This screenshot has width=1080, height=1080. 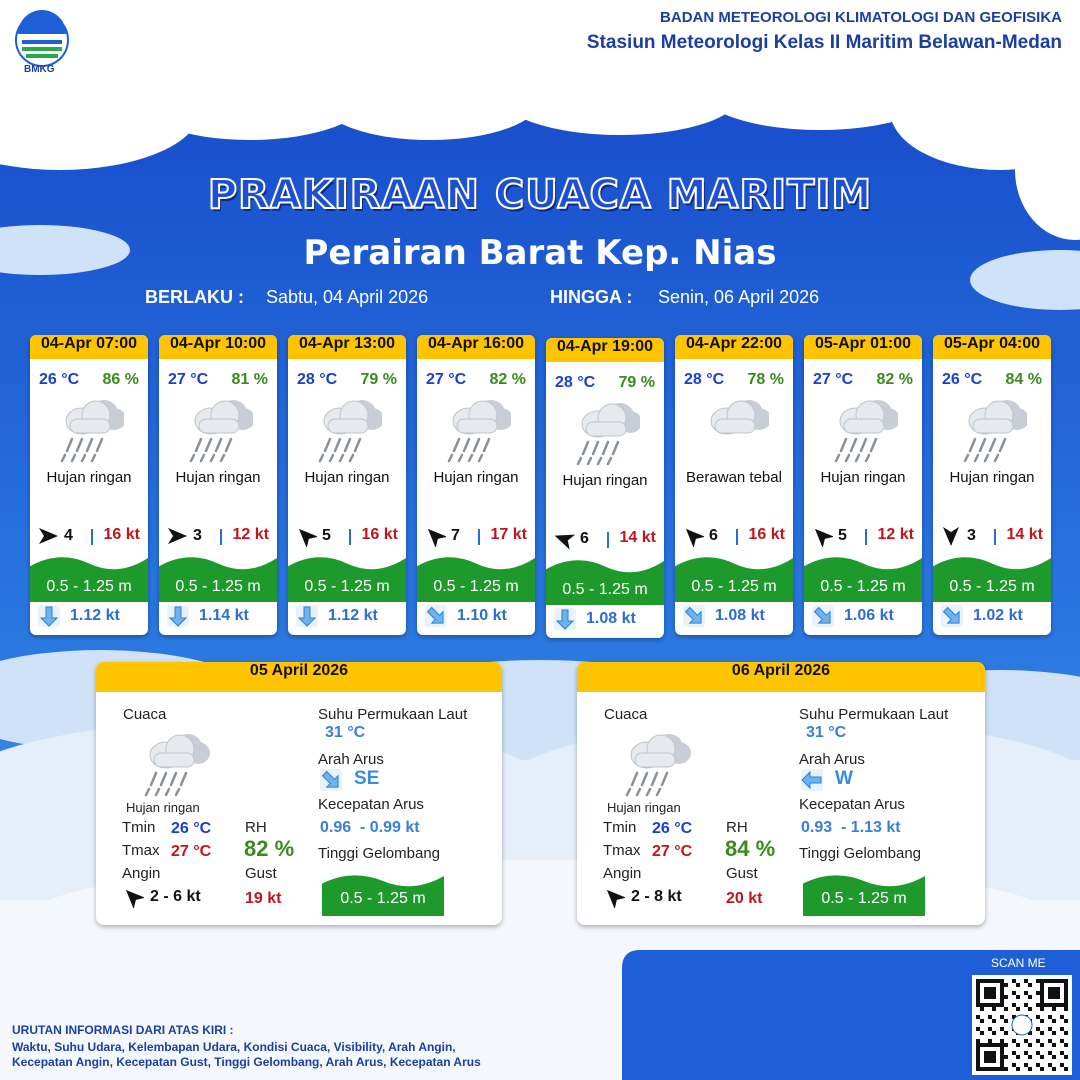 I want to click on current-dir-label: Arah Arus, so click(x=832, y=759).